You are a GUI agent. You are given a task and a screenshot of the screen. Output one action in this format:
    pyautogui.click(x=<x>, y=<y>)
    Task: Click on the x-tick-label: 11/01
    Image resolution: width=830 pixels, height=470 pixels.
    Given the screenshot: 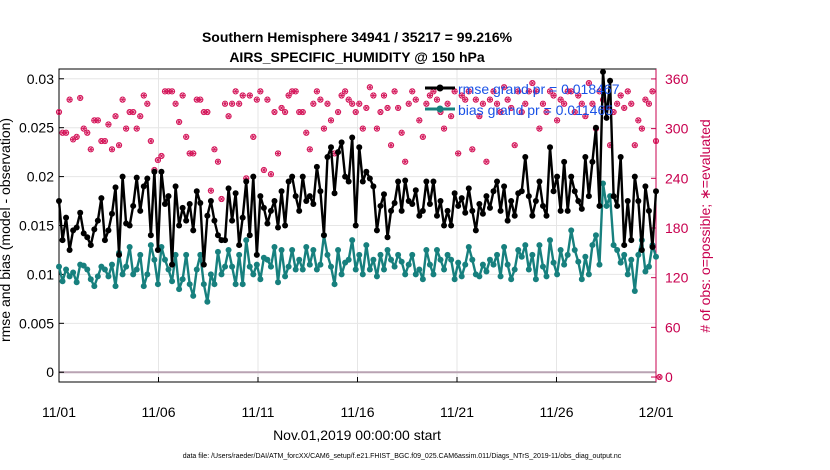 What is the action you would take?
    pyautogui.click(x=59, y=412)
    